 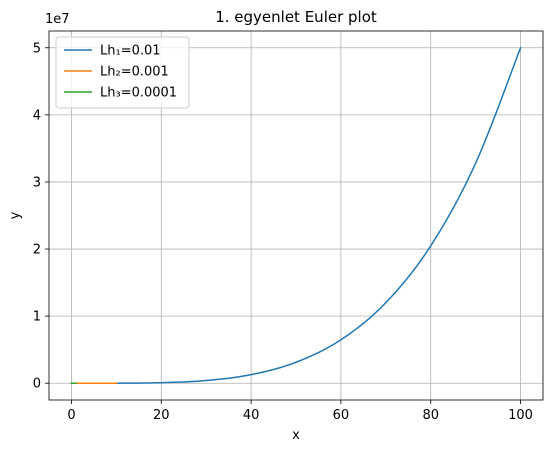 I want to click on x-tick-label: 100, so click(x=520, y=415).